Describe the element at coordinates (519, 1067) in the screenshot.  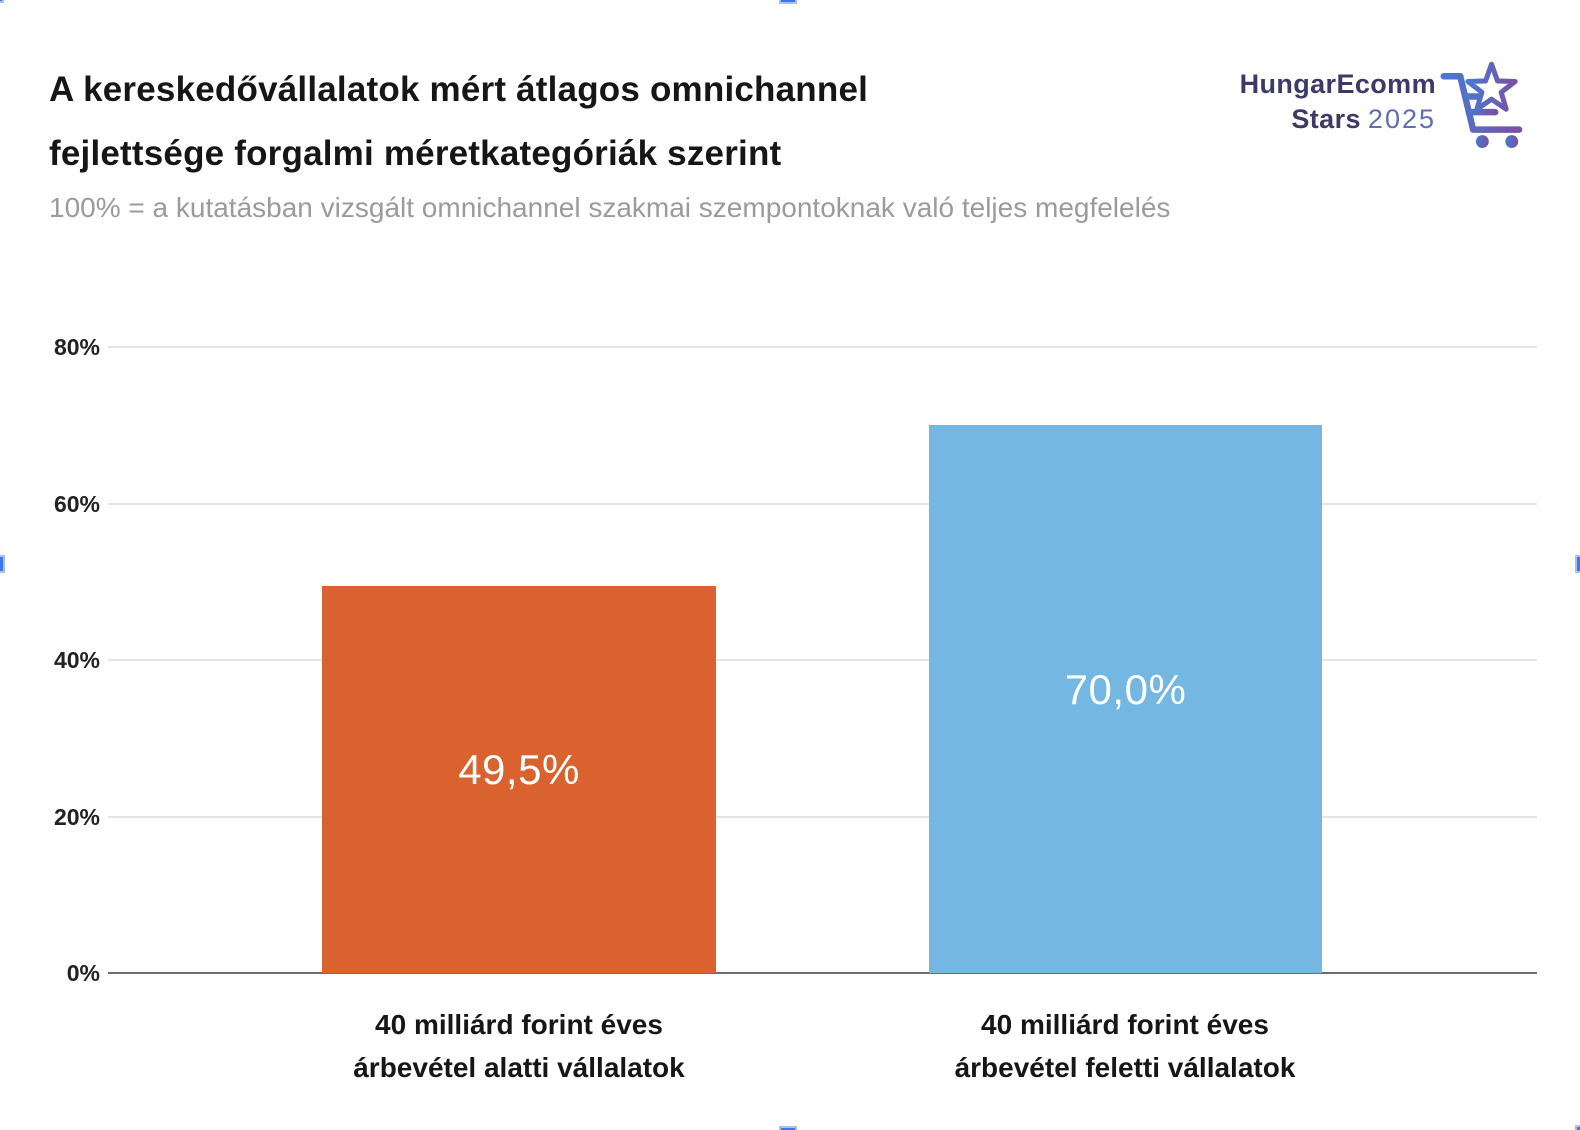
I see `category-label-line2: árbevétel alatti vállalatok` at that location.